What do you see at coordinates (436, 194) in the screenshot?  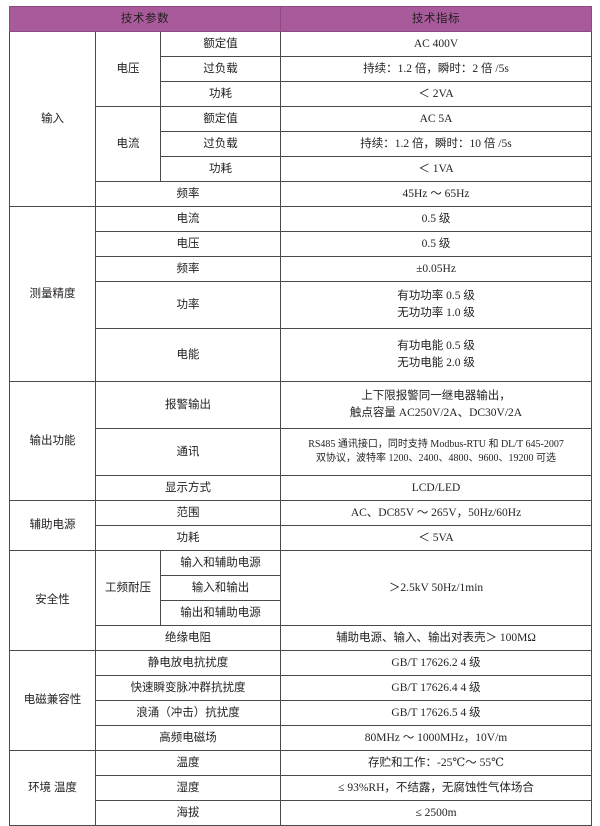 I see `item-value: 45Hz ～ 65Hz` at bounding box center [436, 194].